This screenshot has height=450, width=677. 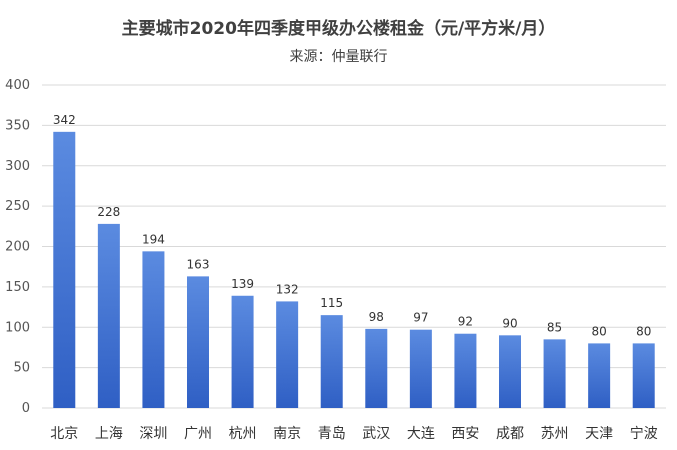 I want to click on data-label: 85, so click(x=554, y=327).